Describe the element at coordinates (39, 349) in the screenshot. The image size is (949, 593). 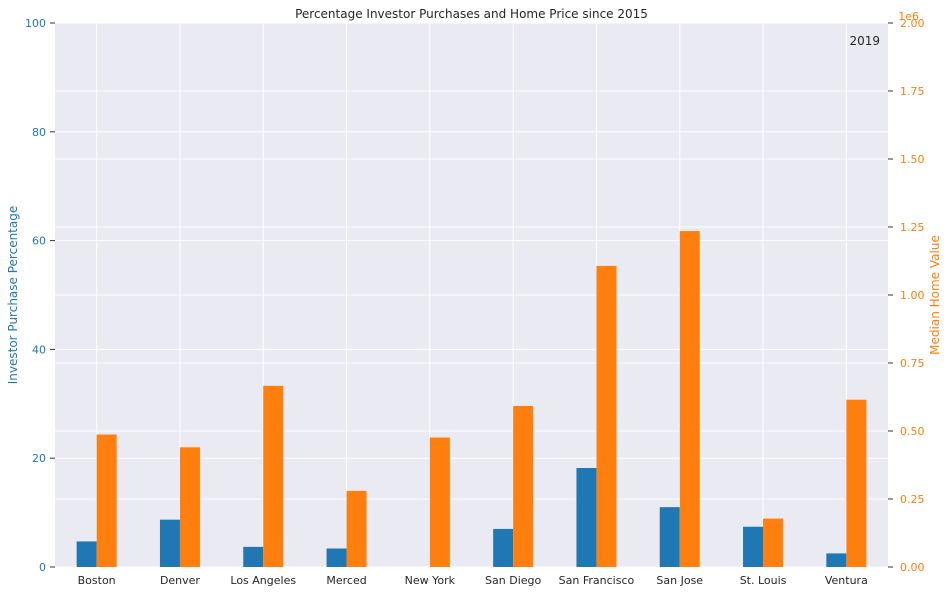
I see `left-tick-label: 40` at that location.